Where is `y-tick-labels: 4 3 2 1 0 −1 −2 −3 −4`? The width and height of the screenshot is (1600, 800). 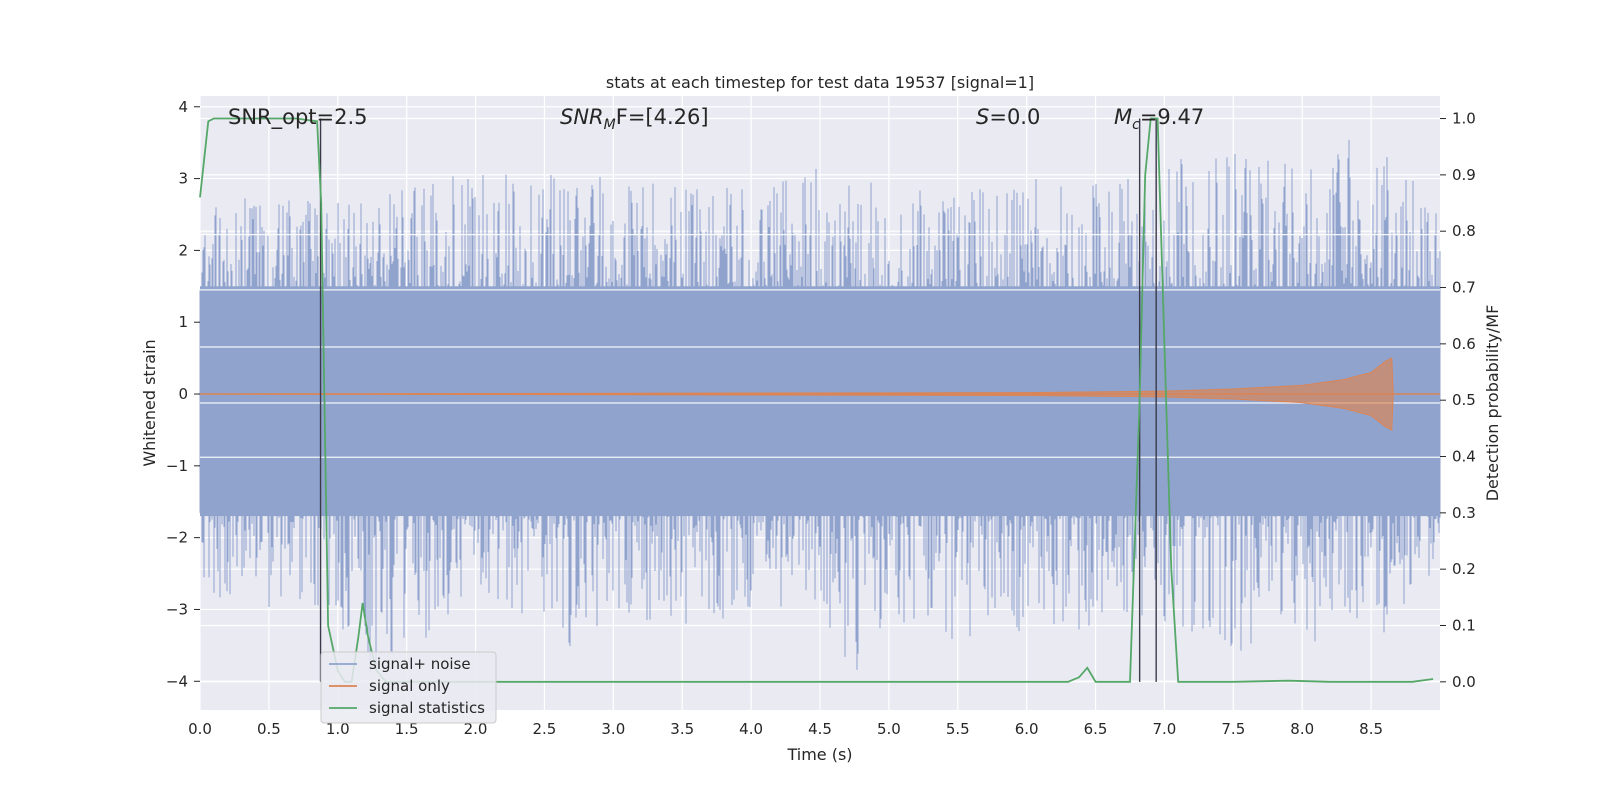 y-tick-labels: 4 3 2 1 0 −1 −2 −3 −4 is located at coordinates (183, 394).